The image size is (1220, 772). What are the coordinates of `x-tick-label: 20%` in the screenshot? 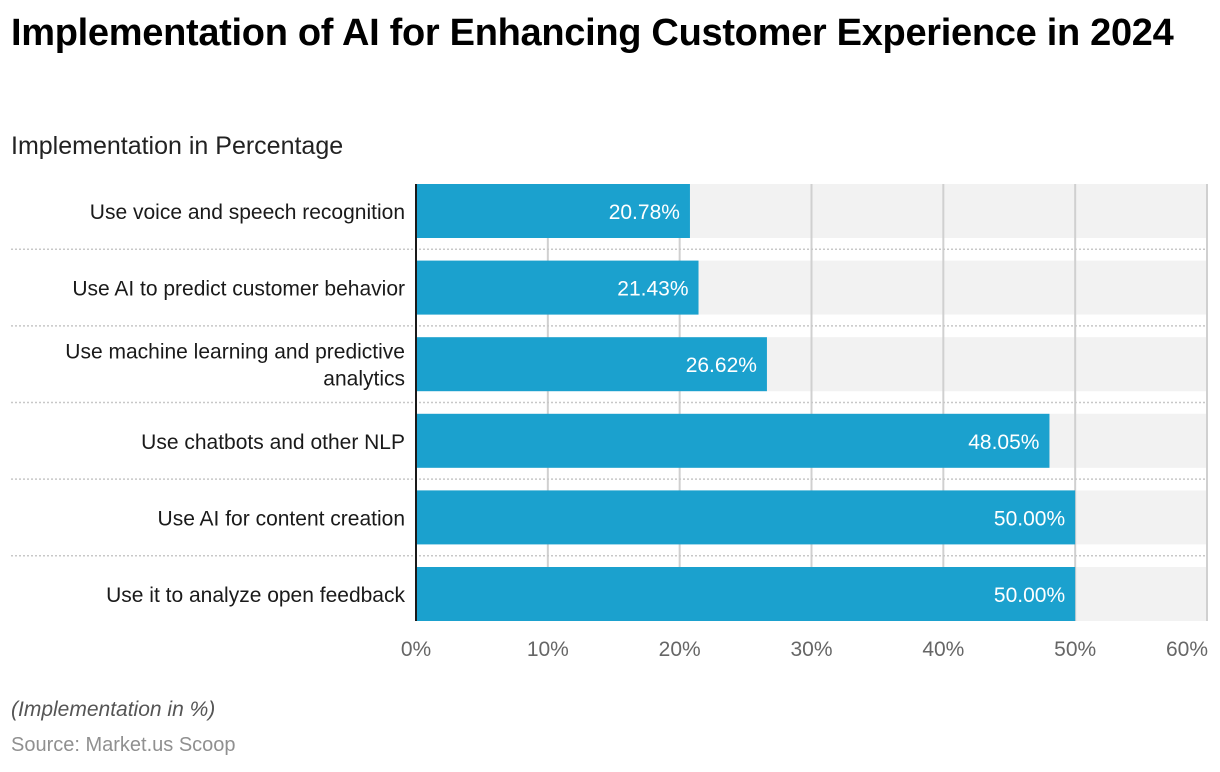 It's located at (680, 649).